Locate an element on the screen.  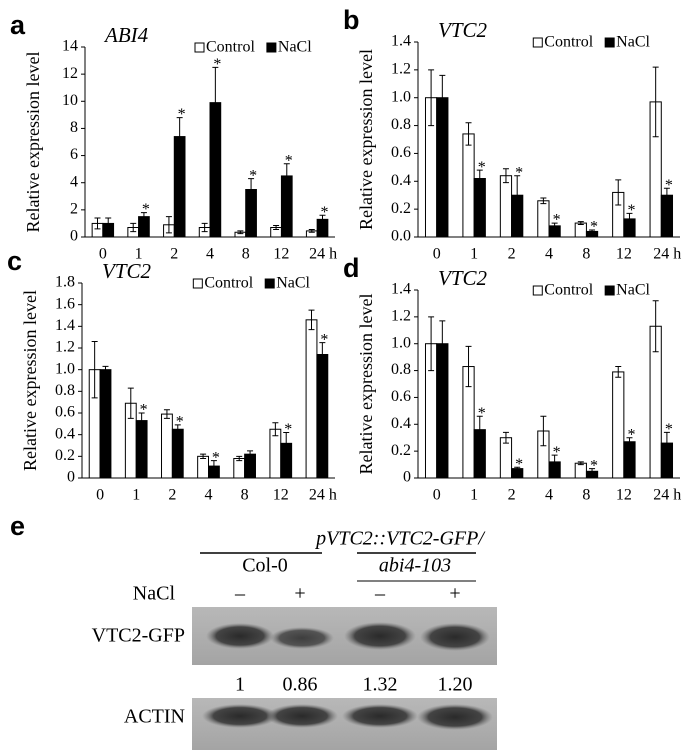
panel-label: a is located at coordinates (18, 25).